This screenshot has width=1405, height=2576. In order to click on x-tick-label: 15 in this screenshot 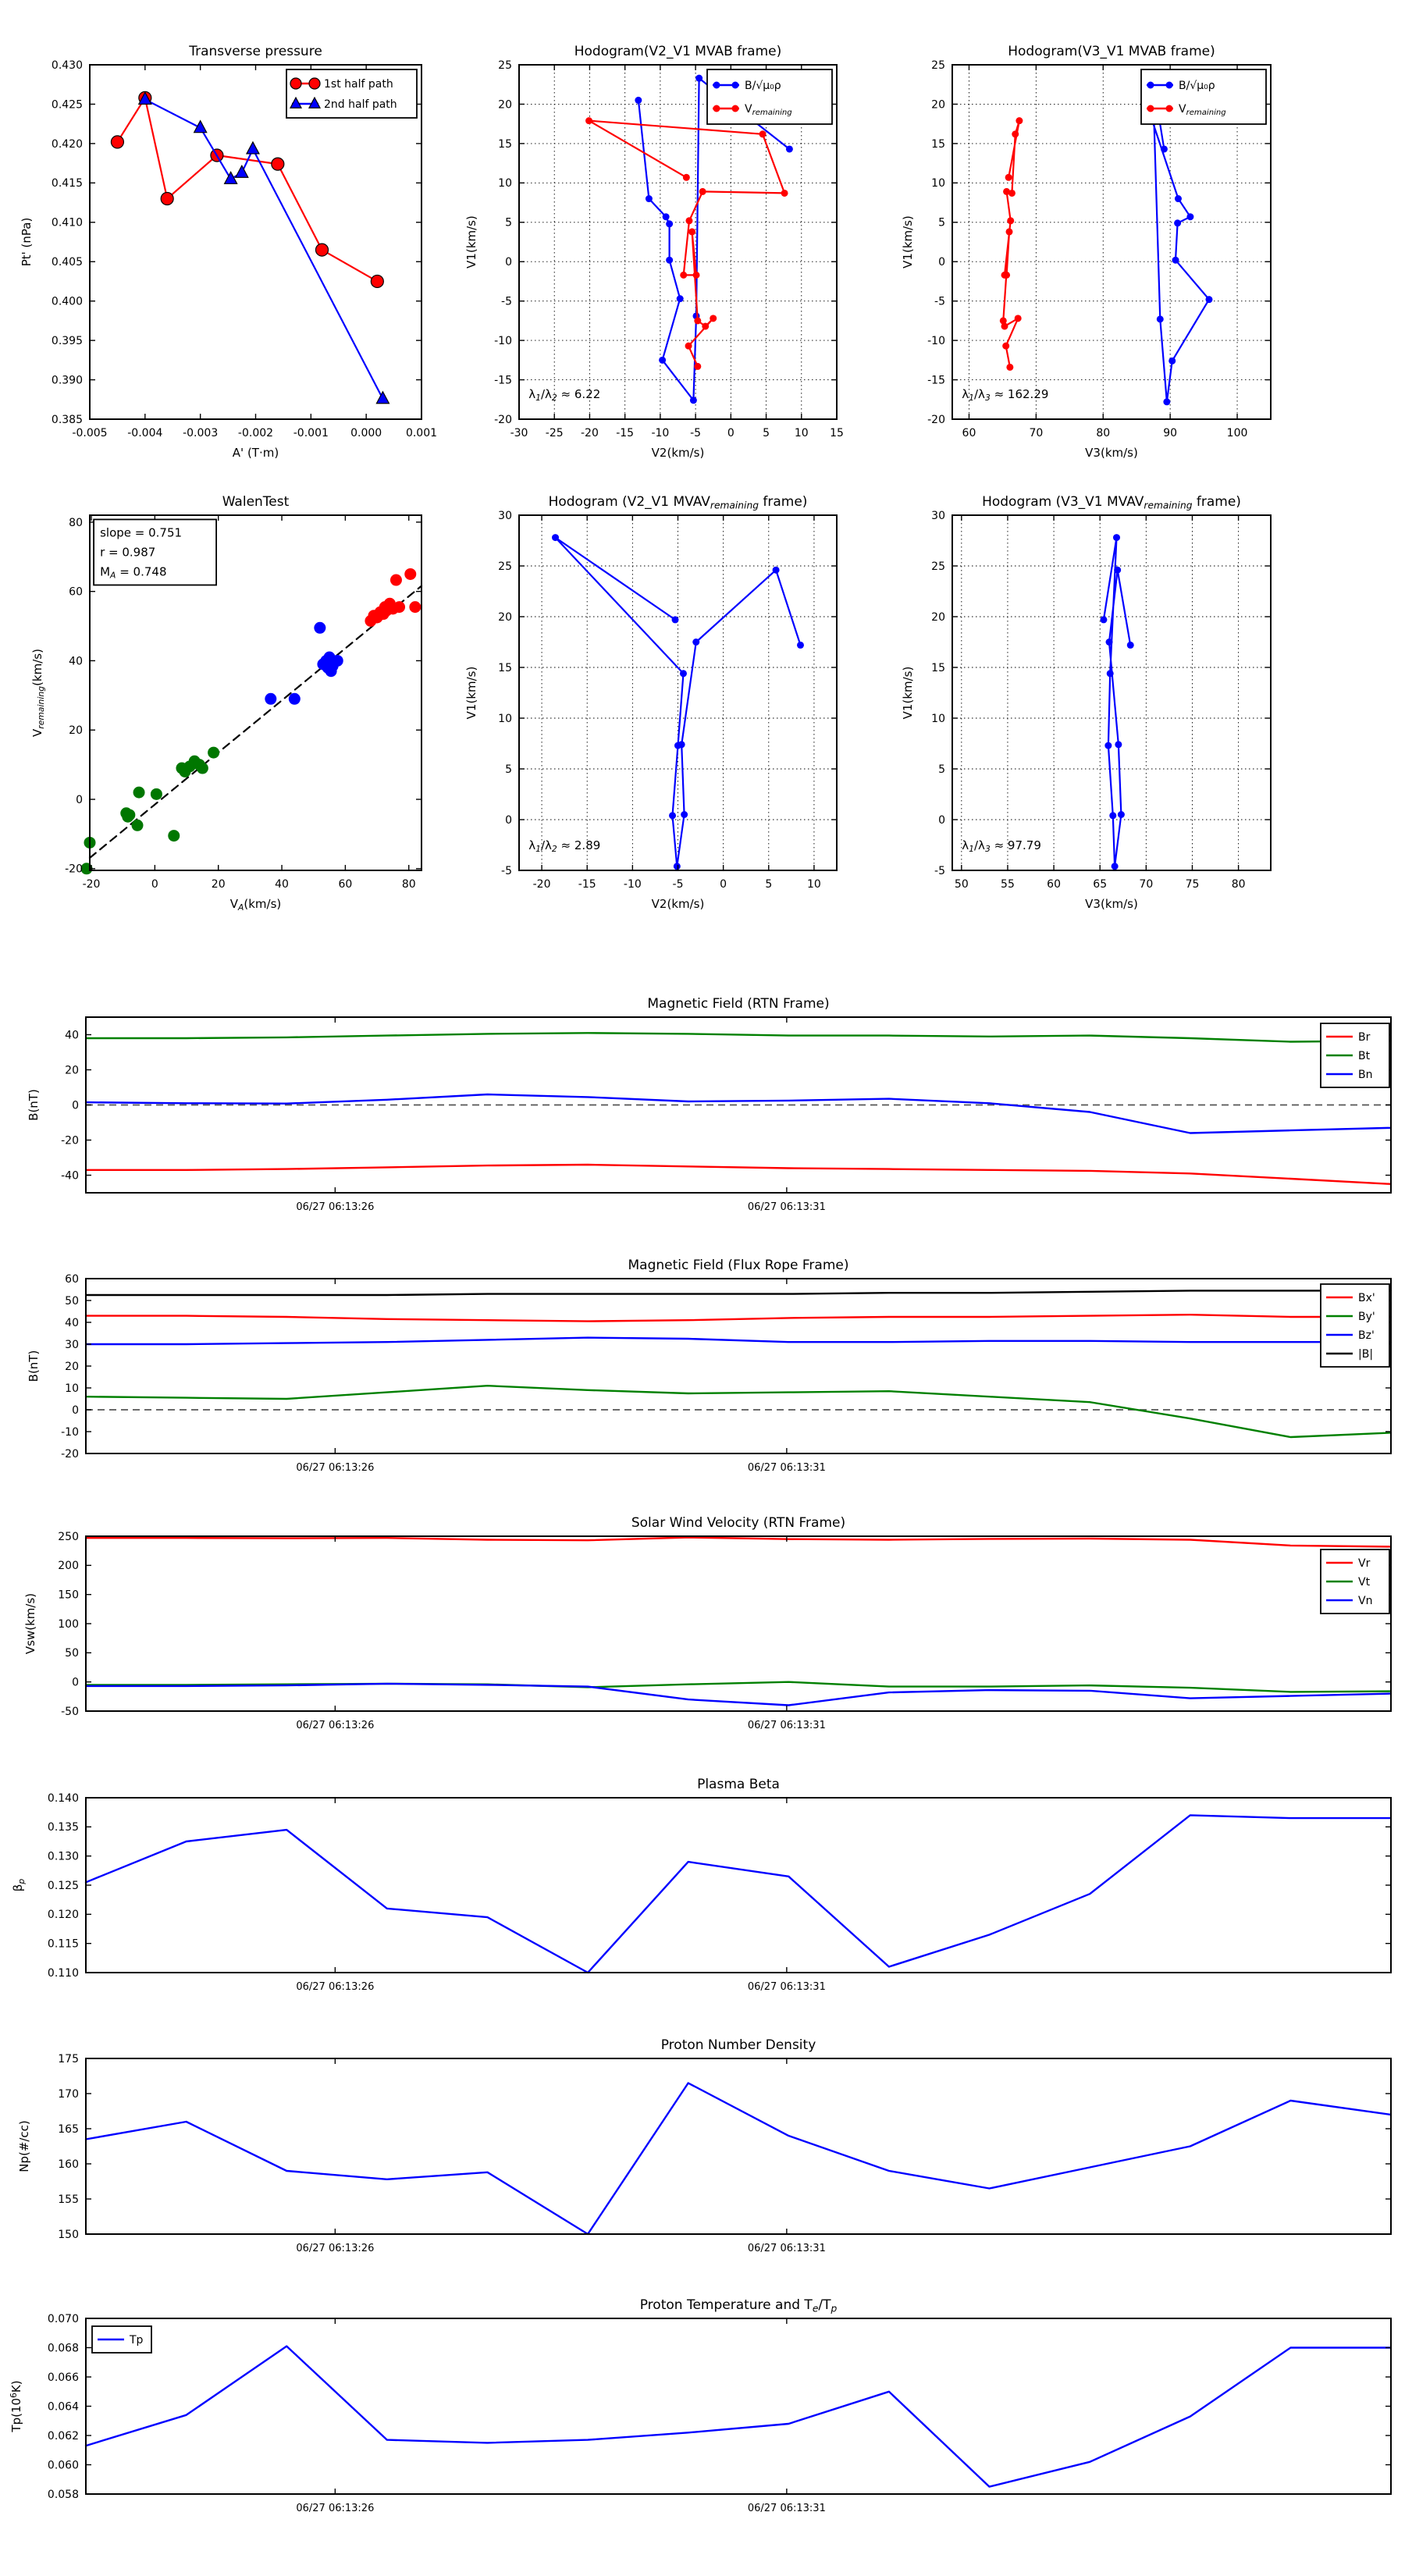, I will do `click(837, 433)`.